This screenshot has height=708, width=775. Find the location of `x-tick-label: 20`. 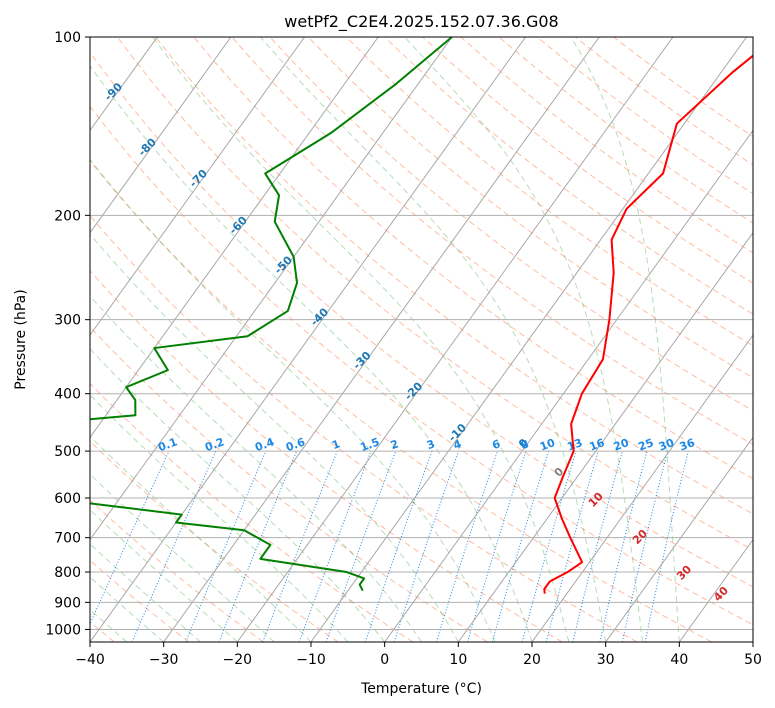

x-tick-label: 20 is located at coordinates (532, 660).